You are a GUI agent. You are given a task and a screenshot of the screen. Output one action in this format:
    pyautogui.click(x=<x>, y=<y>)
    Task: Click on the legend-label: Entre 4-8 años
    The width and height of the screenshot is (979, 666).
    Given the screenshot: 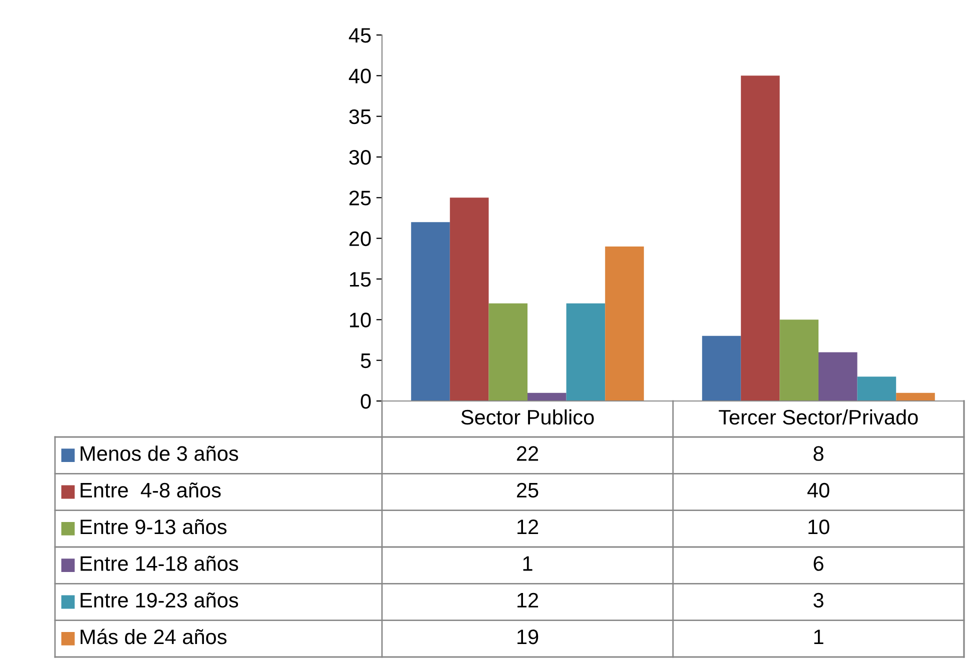 What is the action you would take?
    pyautogui.click(x=150, y=490)
    